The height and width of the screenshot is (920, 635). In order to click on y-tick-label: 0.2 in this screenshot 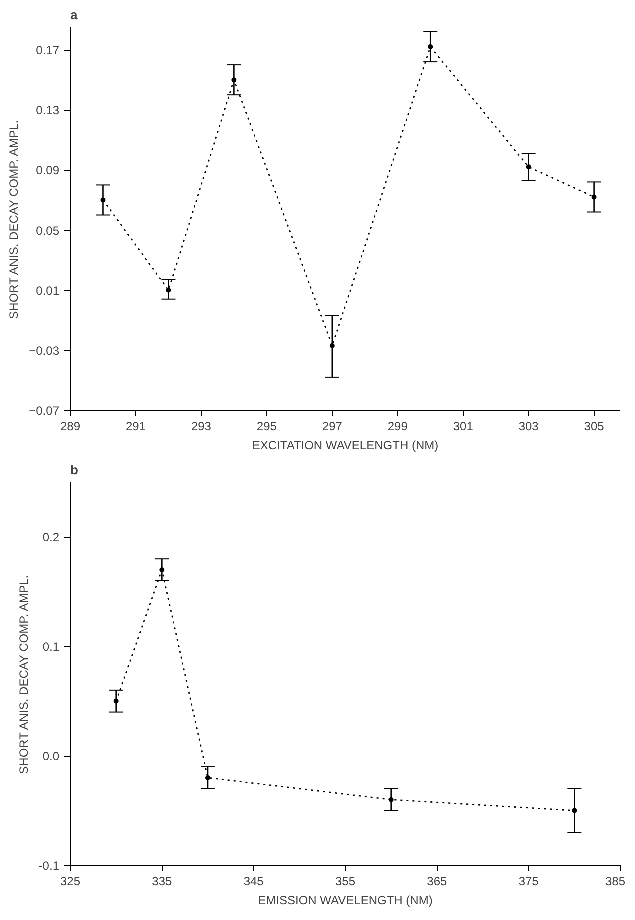, I will do `click(51, 537)`.